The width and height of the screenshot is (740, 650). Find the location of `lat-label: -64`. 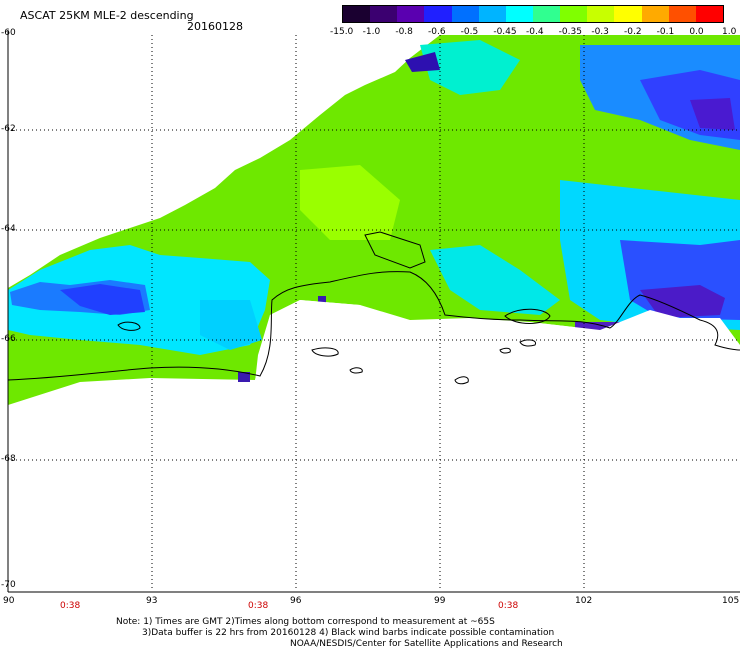

lat-label: -64 is located at coordinates (8, 229).